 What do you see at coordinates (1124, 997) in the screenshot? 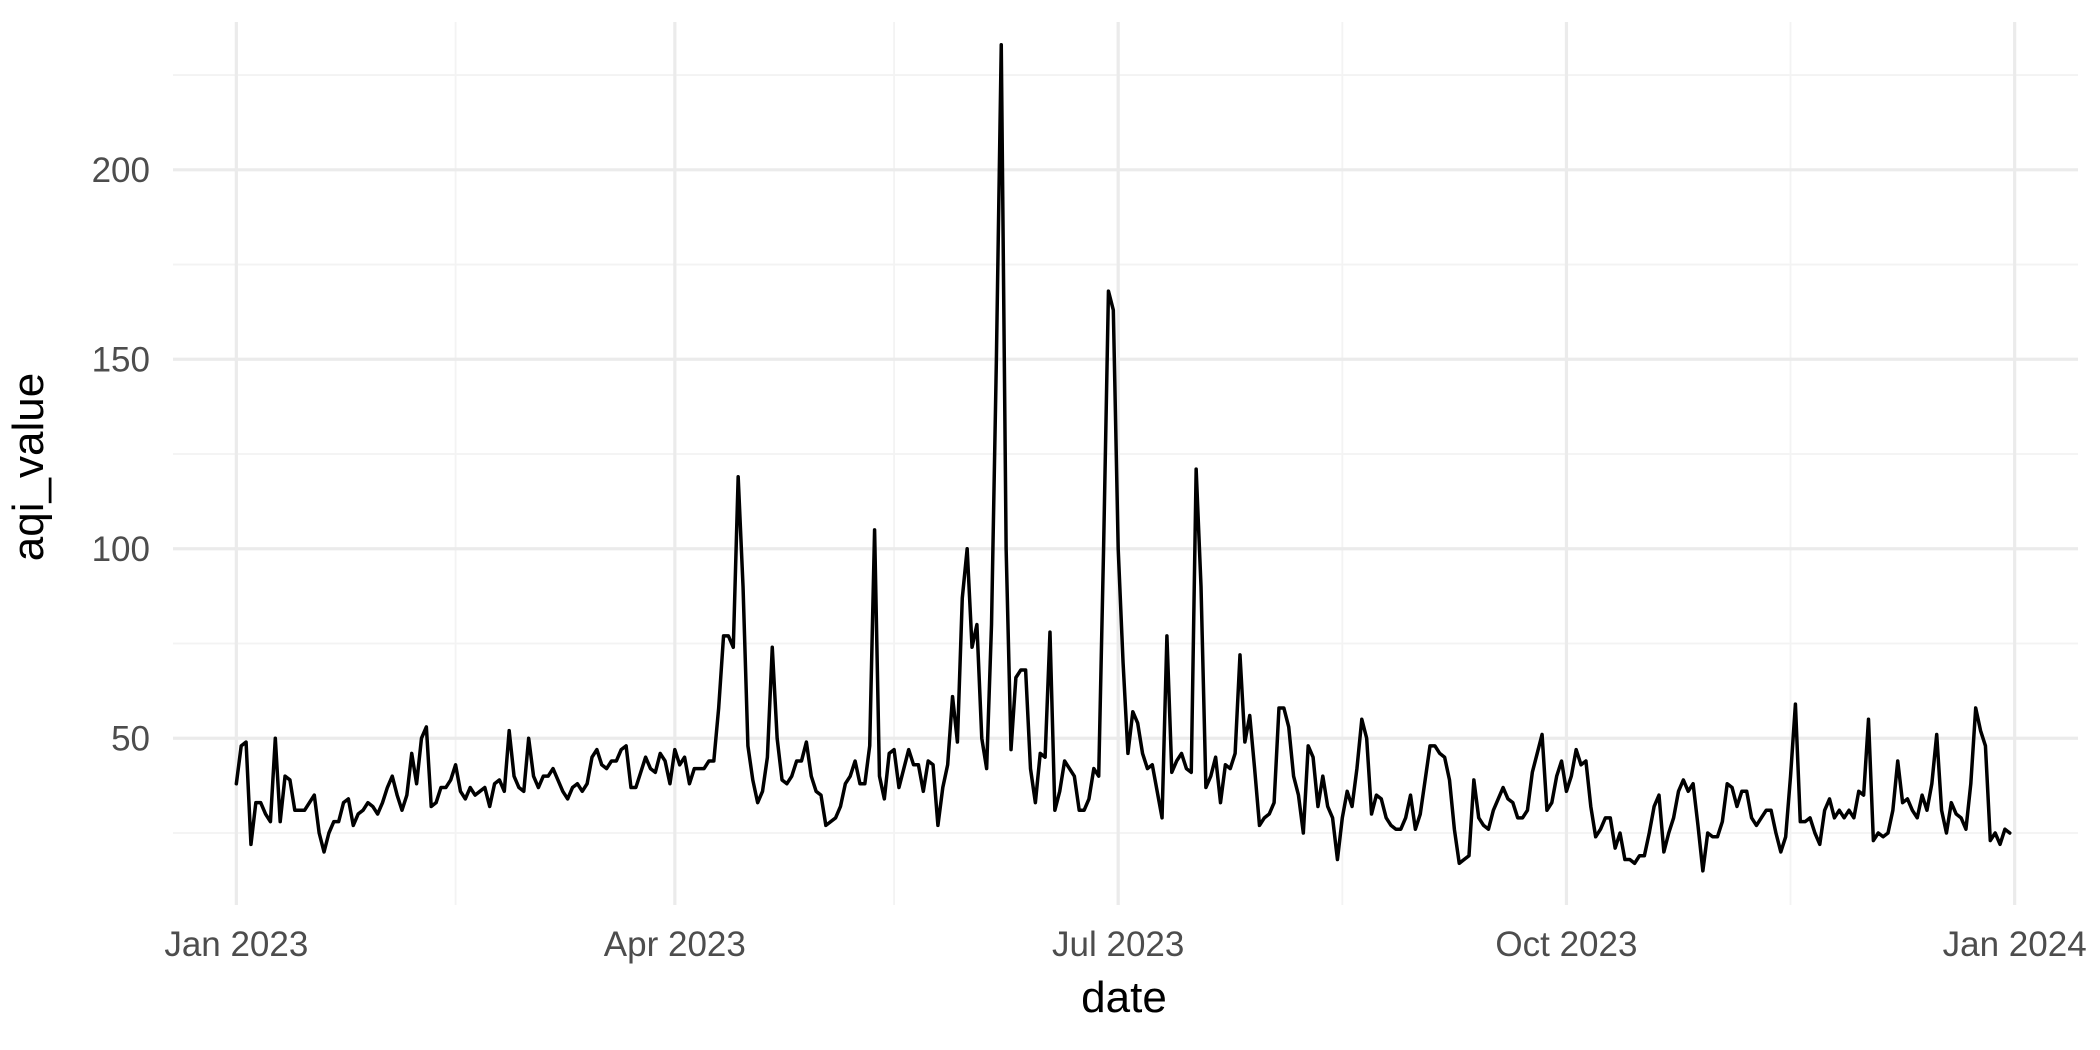
I see `x-axis-title: date` at bounding box center [1124, 997].